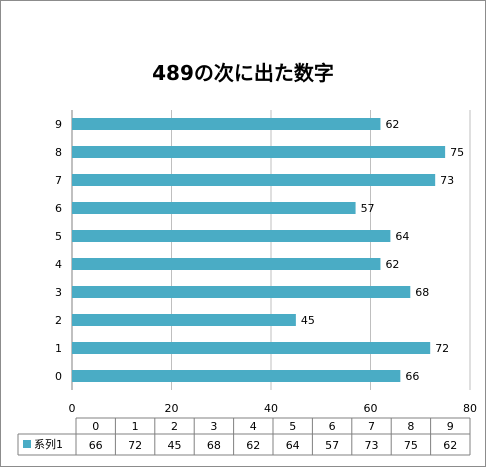 This screenshot has width=486, height=467. I want to click on table-header-cell: 3, so click(213, 426).